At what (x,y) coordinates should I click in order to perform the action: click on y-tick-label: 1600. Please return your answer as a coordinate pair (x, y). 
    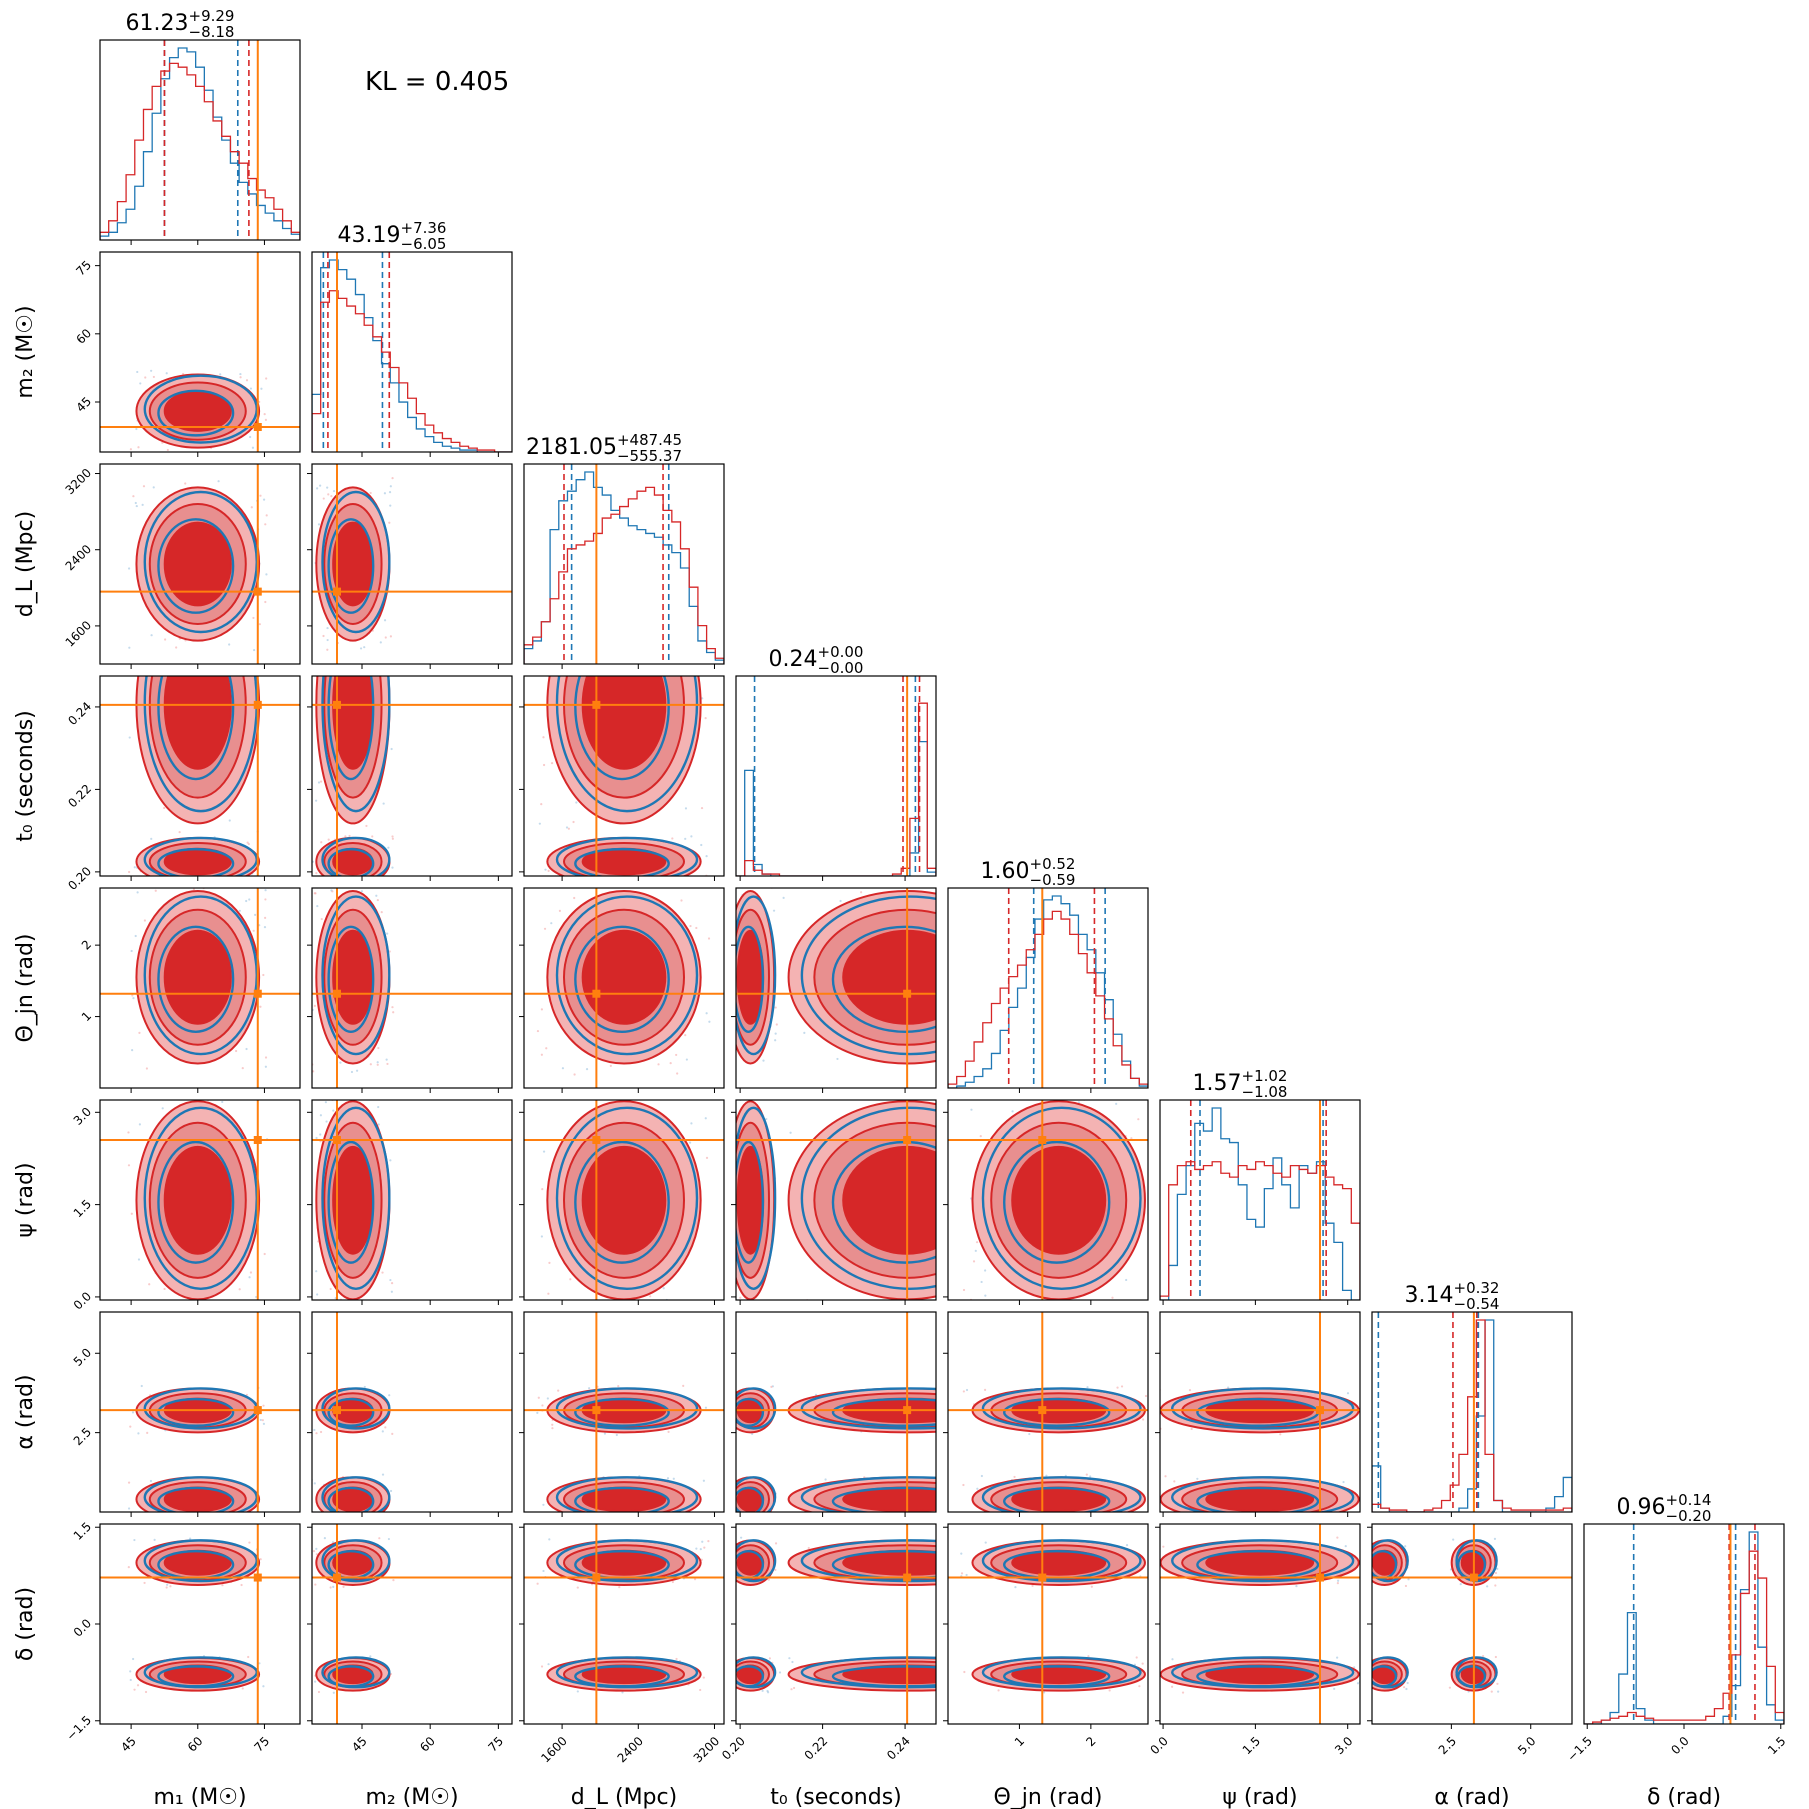
    Looking at the image, I should click on (78, 633).